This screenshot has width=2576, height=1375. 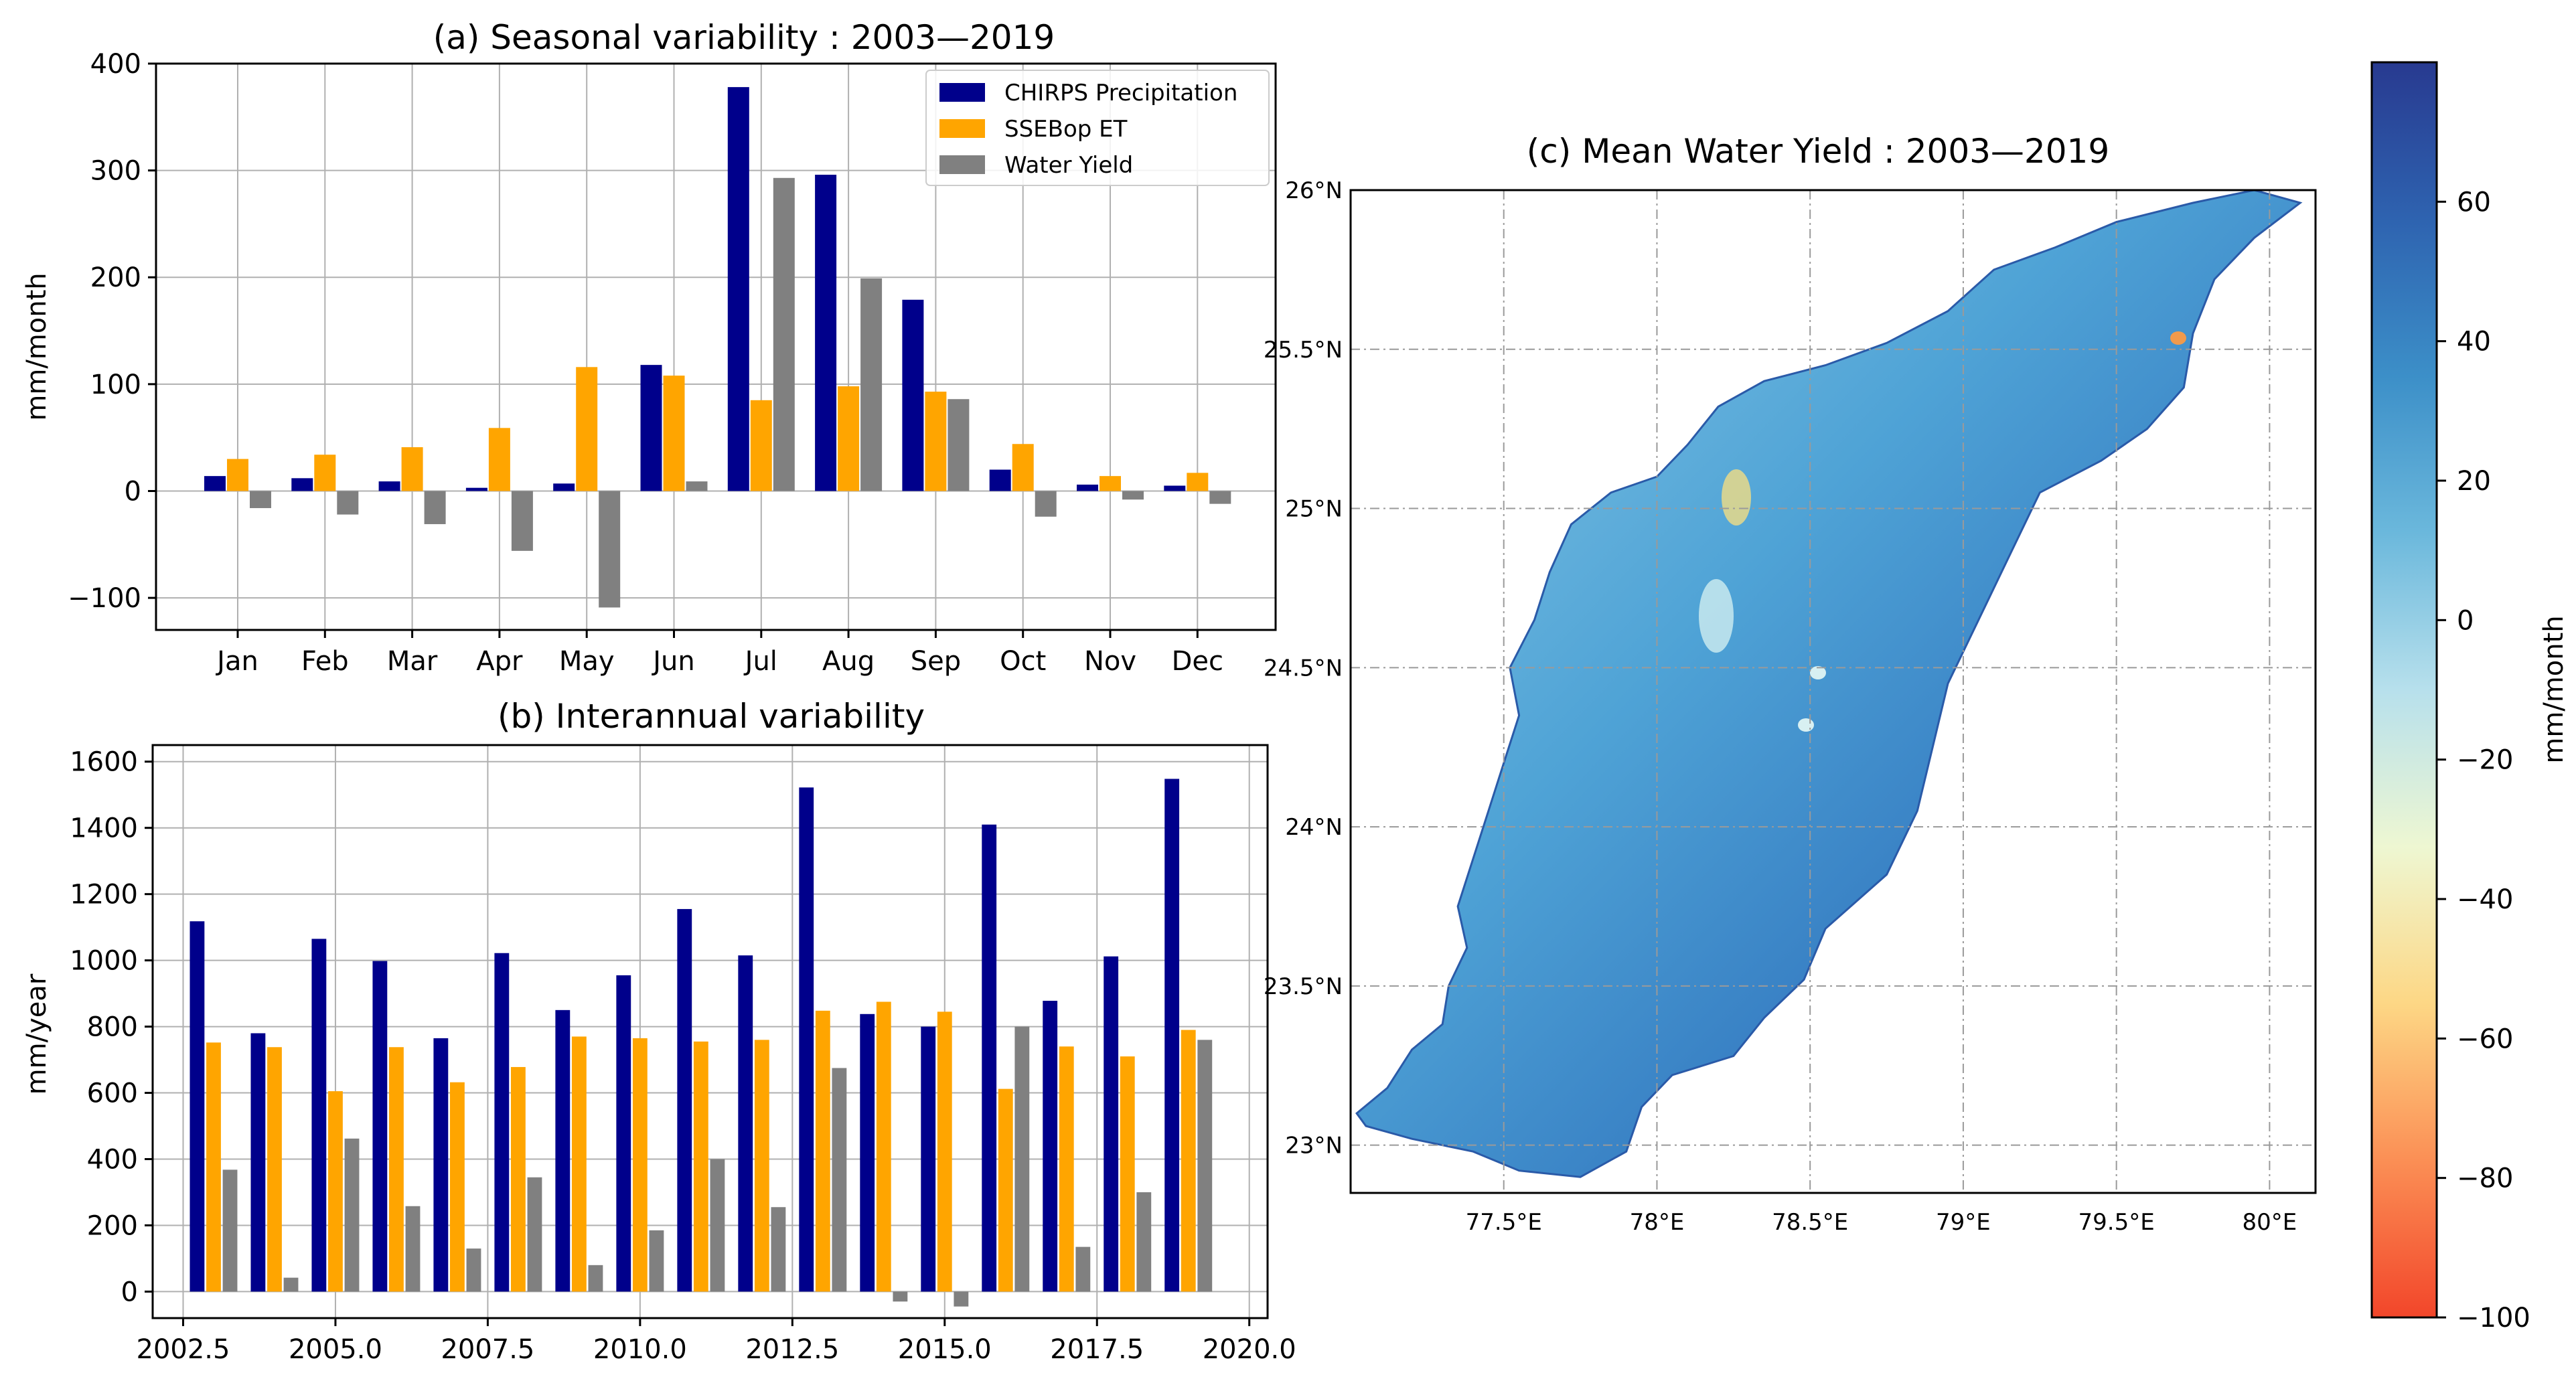 I want to click on x-tick-label: 2020.0, so click(x=1249, y=1349).